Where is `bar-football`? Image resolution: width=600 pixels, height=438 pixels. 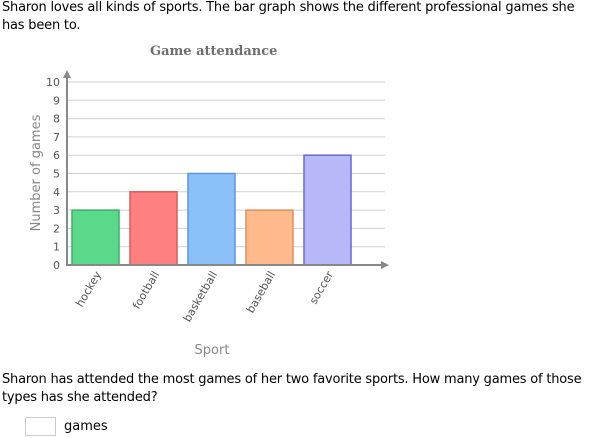
bar-football is located at coordinates (153, 228).